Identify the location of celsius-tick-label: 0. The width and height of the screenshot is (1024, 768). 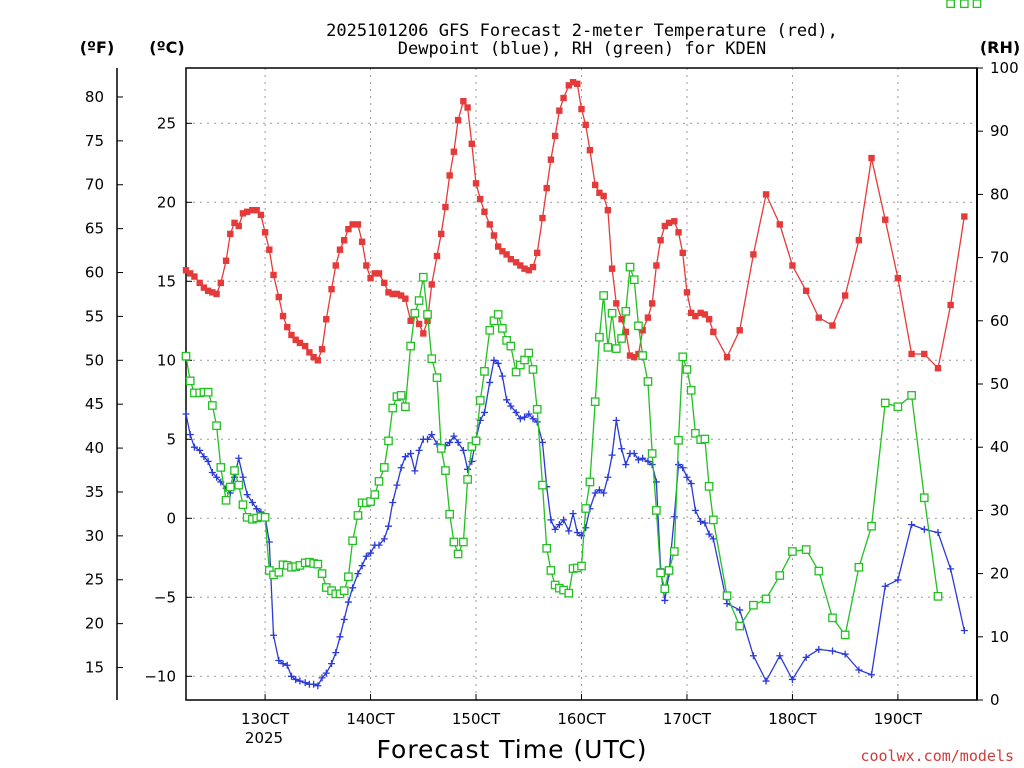
(171, 518).